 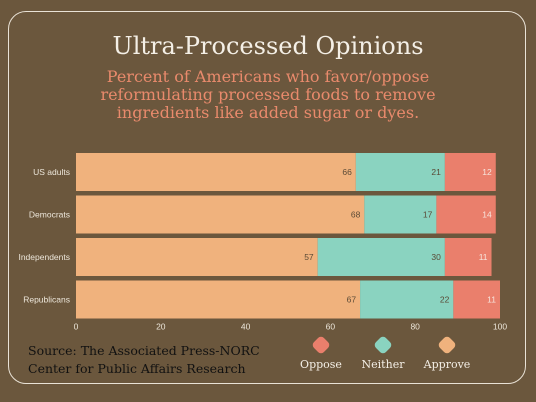 I want to click on data-label-republicans-neither: 22, so click(x=445, y=300).